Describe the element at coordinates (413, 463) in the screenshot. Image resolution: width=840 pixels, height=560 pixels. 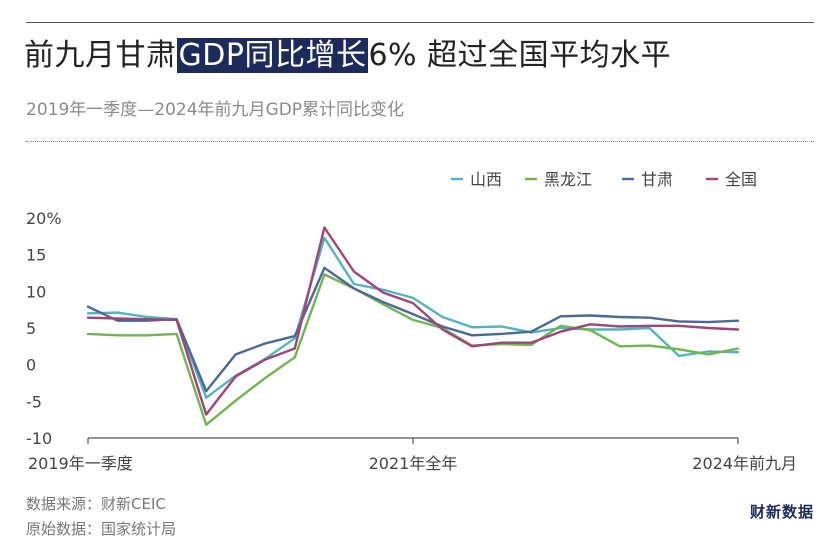
I see `x-tick-label: 2021年全年` at that location.